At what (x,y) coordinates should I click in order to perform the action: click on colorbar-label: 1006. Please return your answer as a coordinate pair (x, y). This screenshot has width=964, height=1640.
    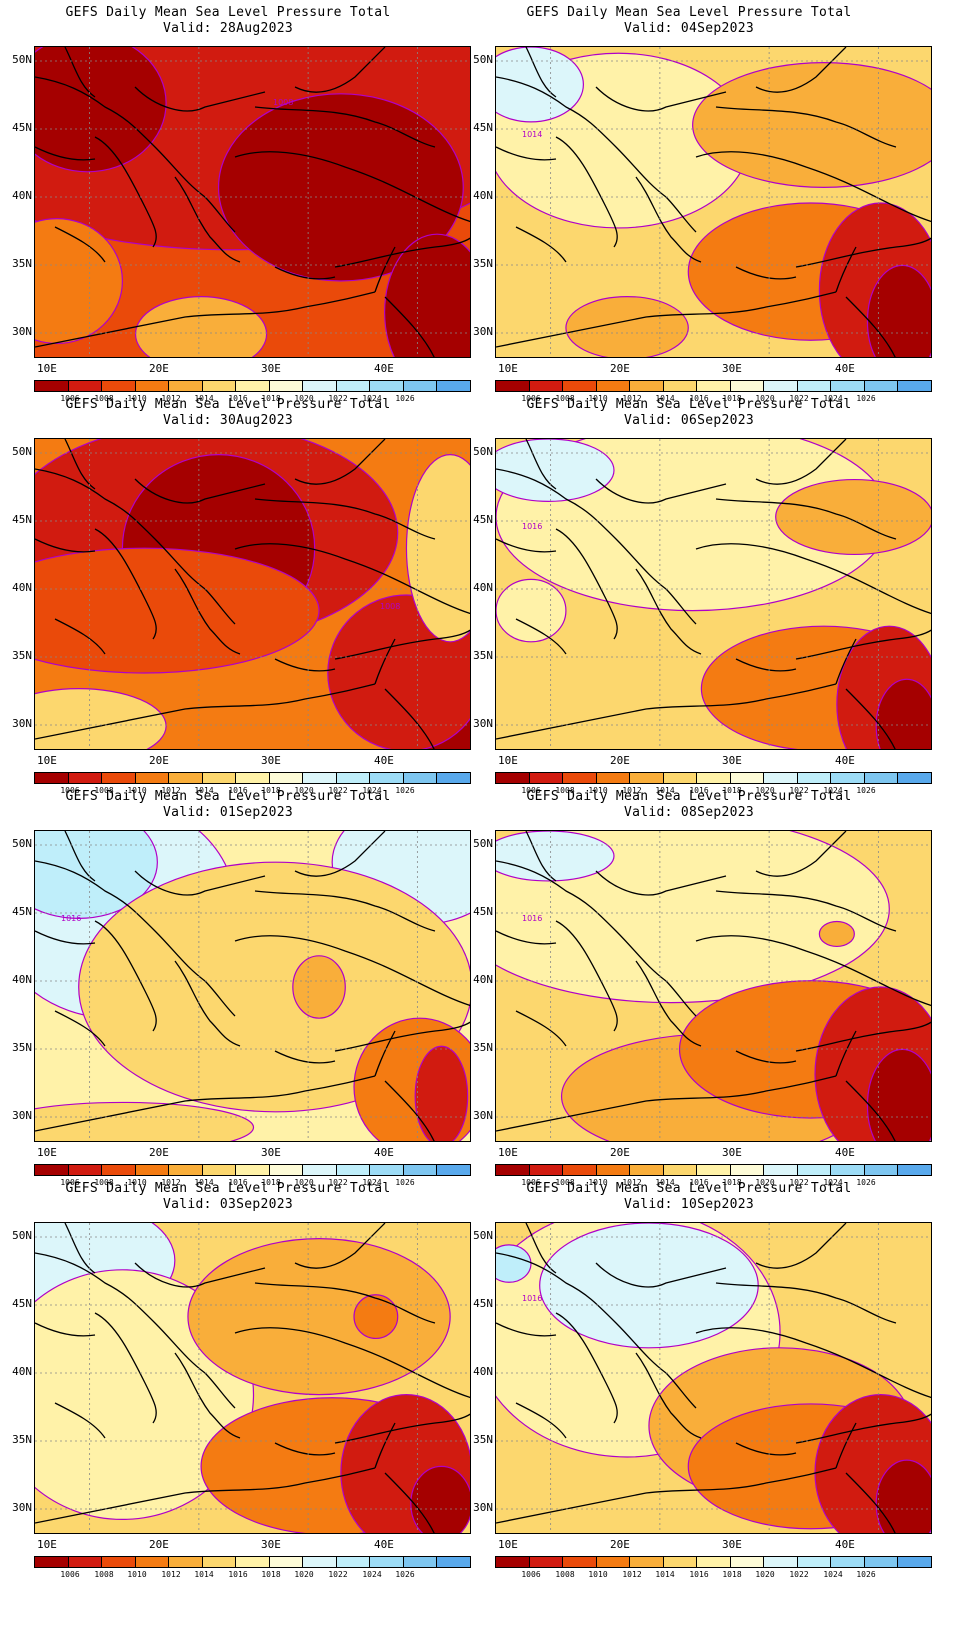
    Looking at the image, I should click on (70, 1574).